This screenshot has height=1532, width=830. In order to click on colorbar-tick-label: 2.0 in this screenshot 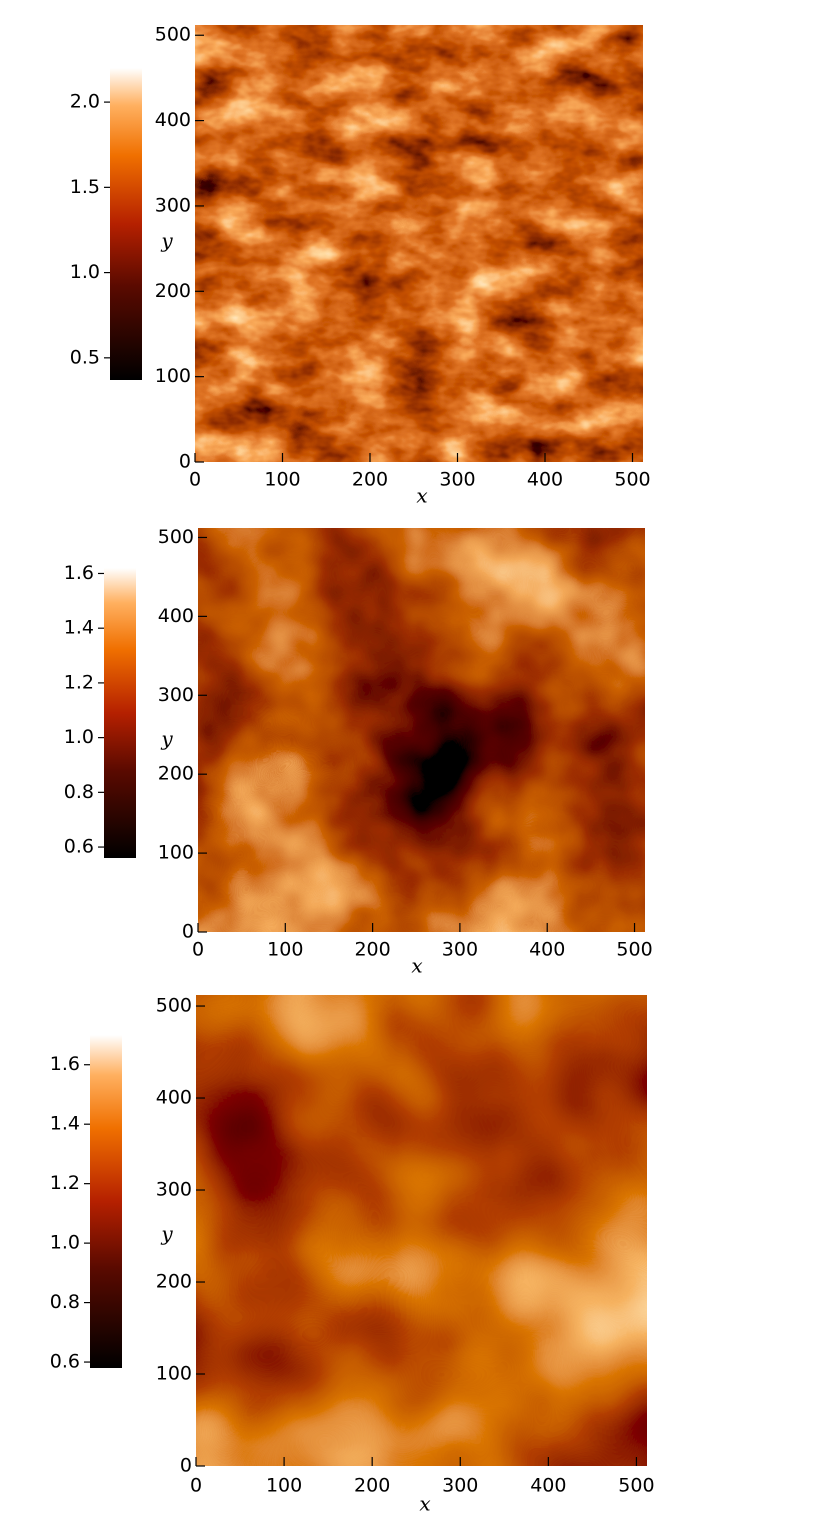, I will do `click(85, 102)`.